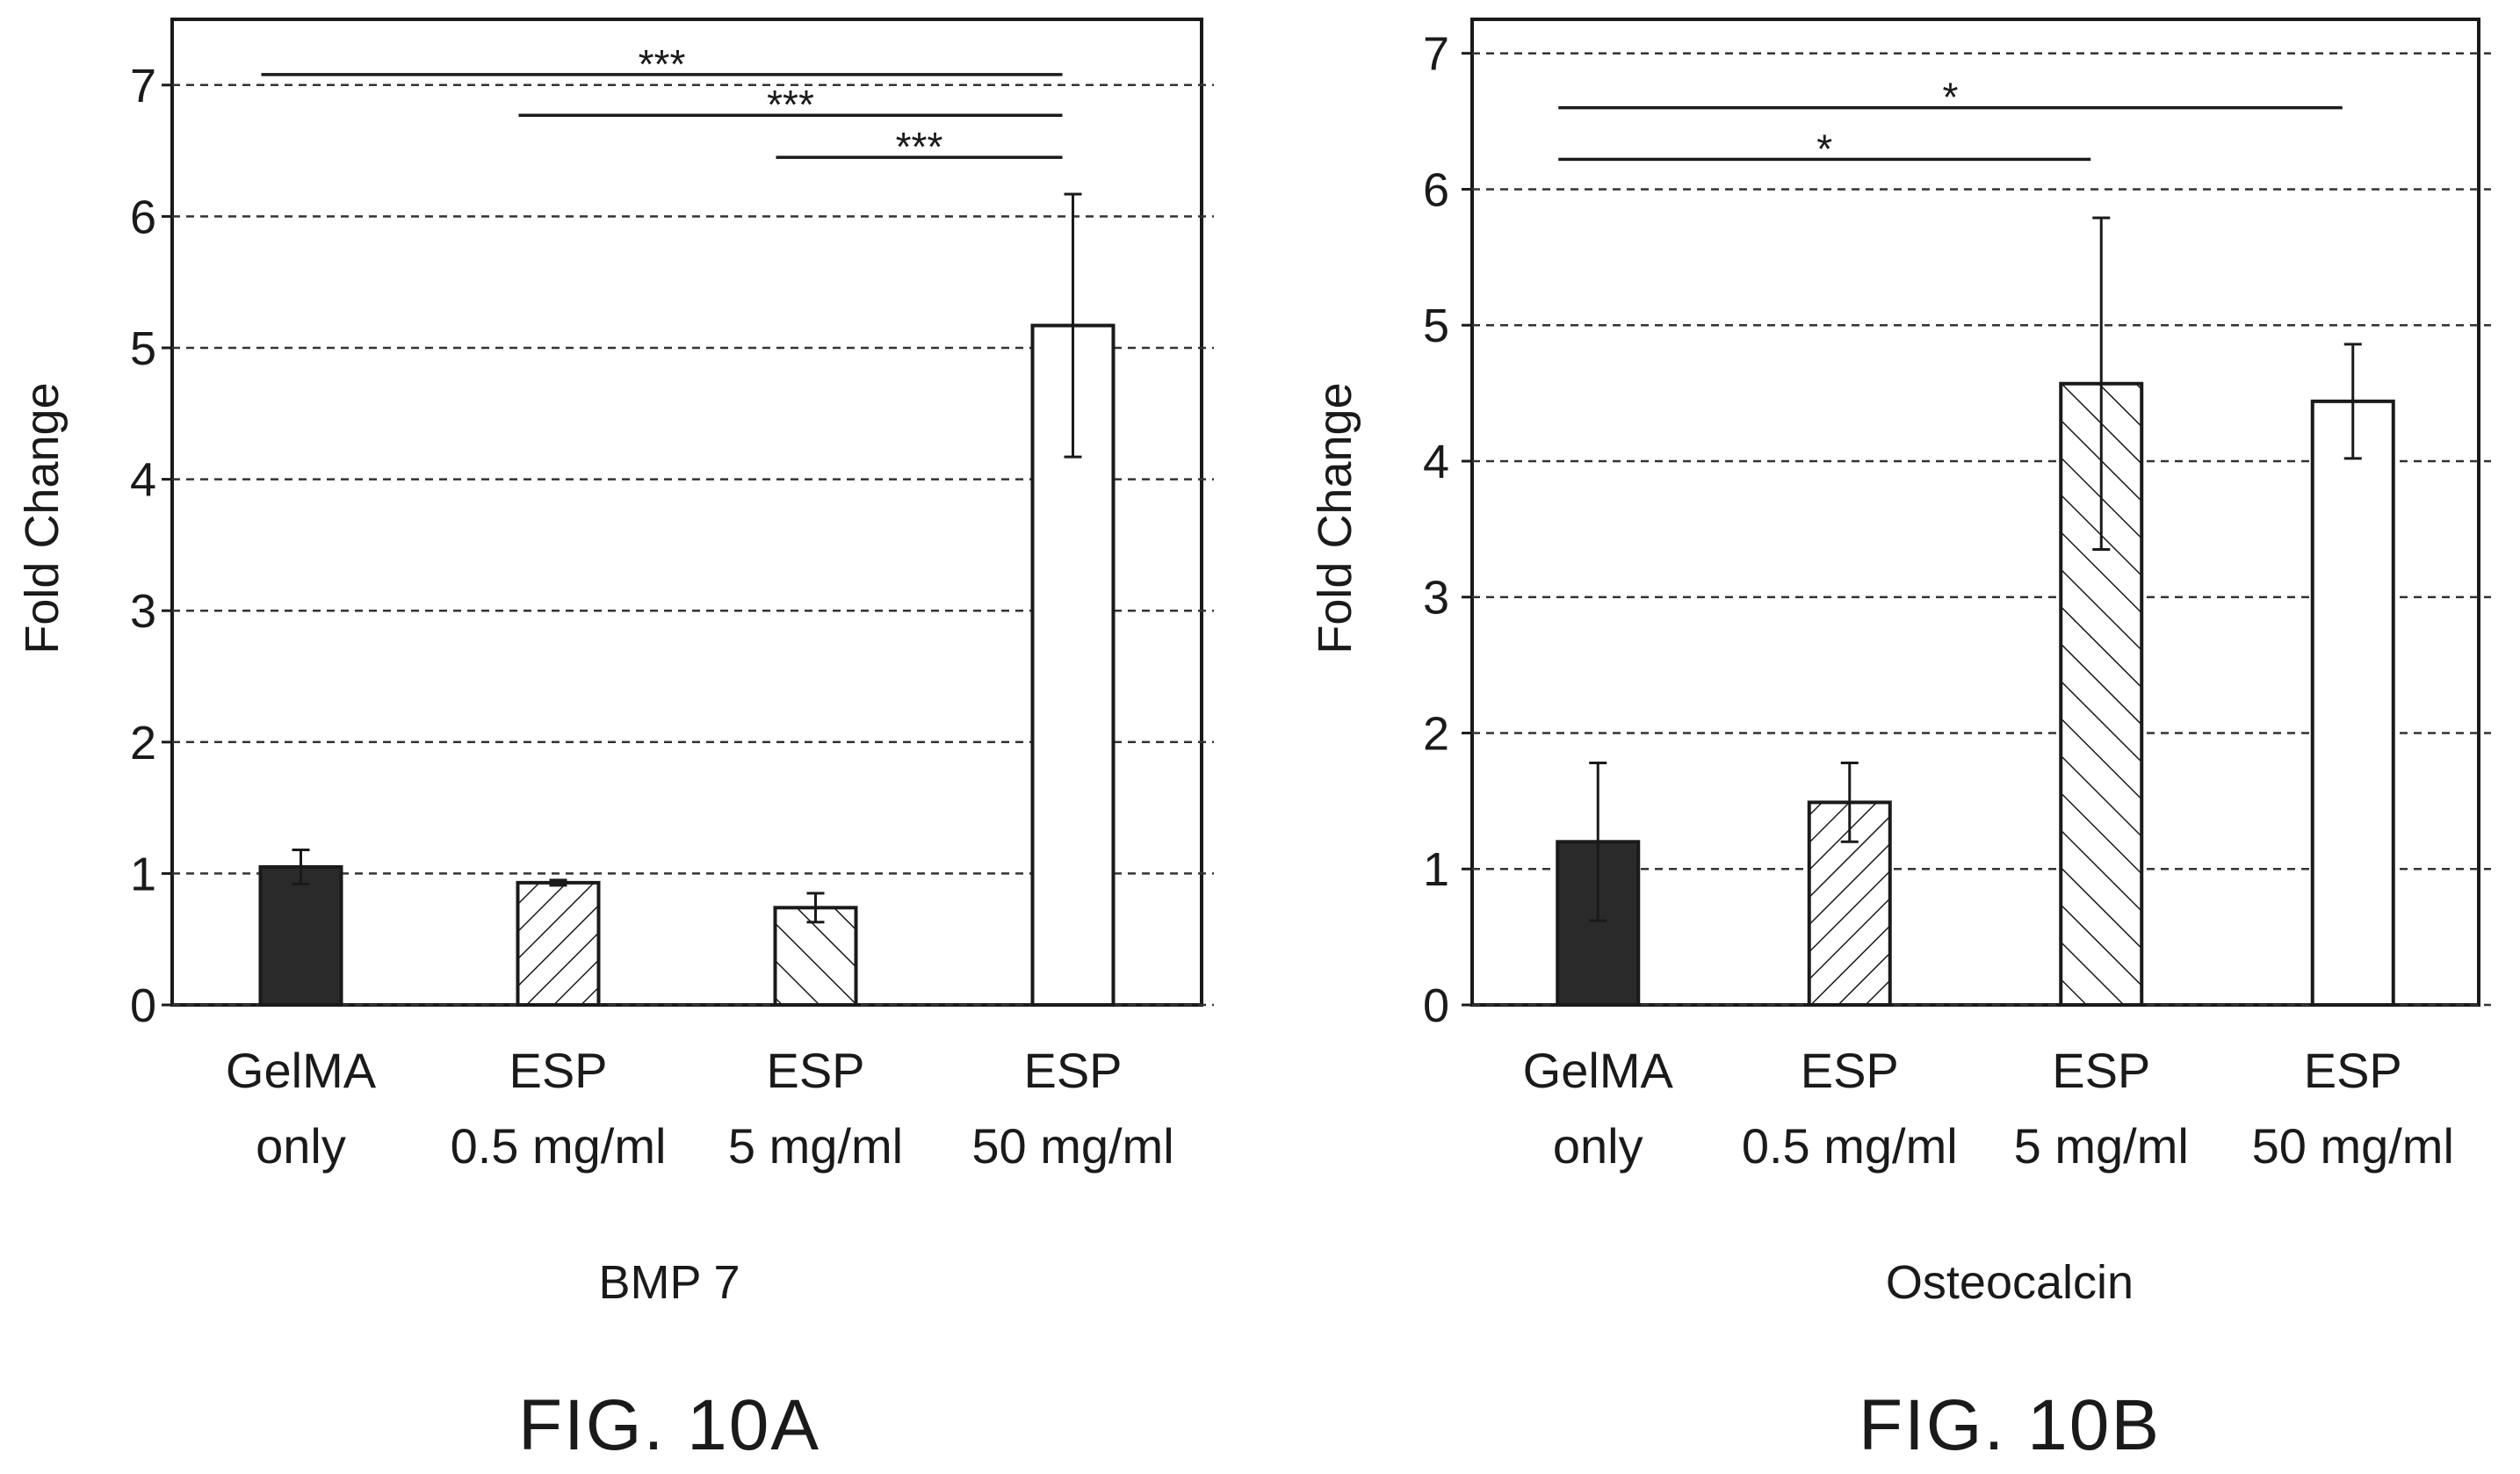 The width and height of the screenshot is (2520, 1474). Describe the element at coordinates (2010, 1282) in the screenshot. I see `x-axis-label: Osteocalcin` at that location.